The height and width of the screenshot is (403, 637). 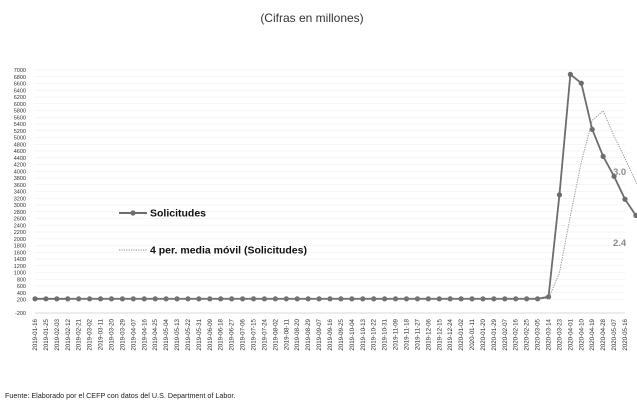 I want to click on x-tick-label: 2019-12-24, so click(x=450, y=334).